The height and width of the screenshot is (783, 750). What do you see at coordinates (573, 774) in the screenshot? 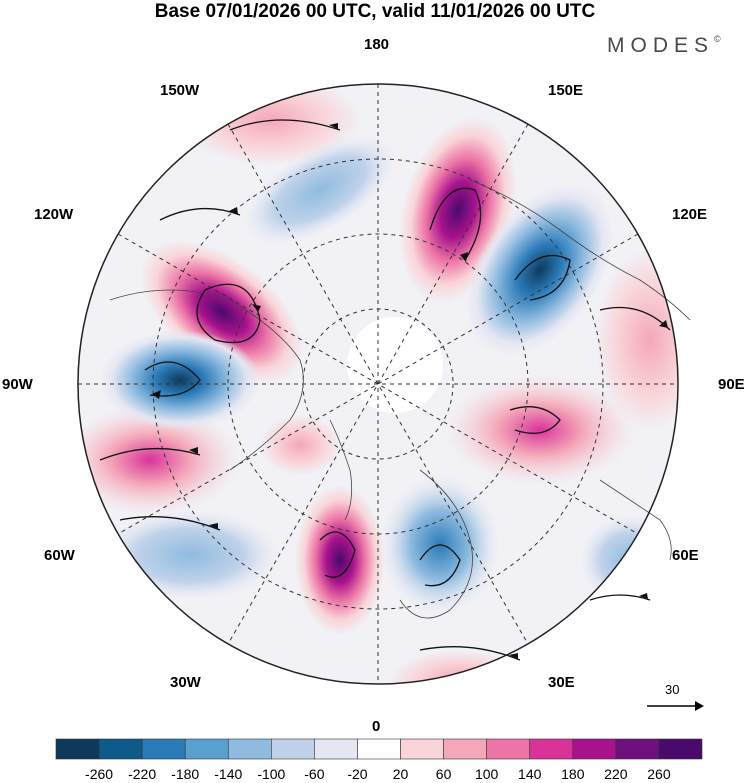
I see `colorbar-tick-label: 180` at bounding box center [573, 774].